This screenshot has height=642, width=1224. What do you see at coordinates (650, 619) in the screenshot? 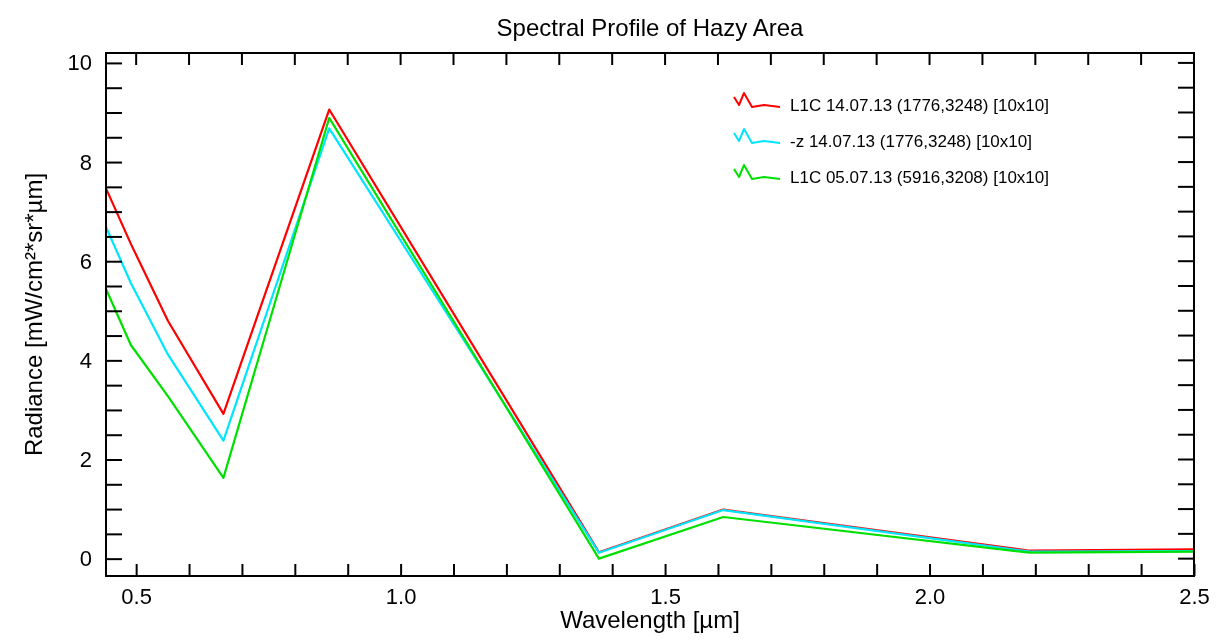
I see `x-axis-title: Wavelength [µm]` at bounding box center [650, 619].